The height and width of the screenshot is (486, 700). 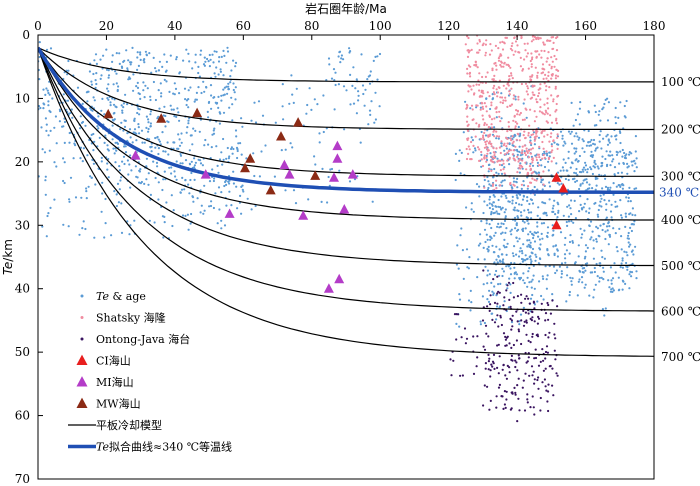 What do you see at coordinates (680, 357) in the screenshot?
I see `isotherm-label-700: 700 ℃` at bounding box center [680, 357].